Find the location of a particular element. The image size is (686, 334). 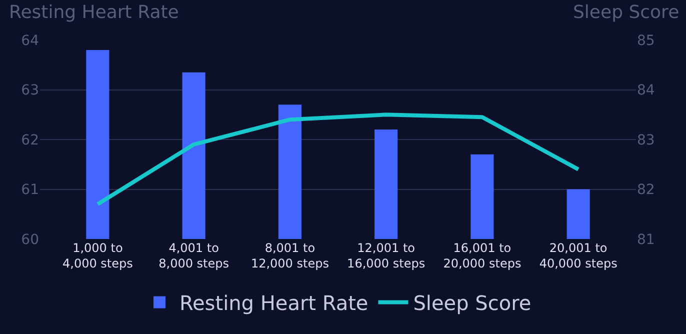

y-tick-label: 62 is located at coordinates (30, 140).